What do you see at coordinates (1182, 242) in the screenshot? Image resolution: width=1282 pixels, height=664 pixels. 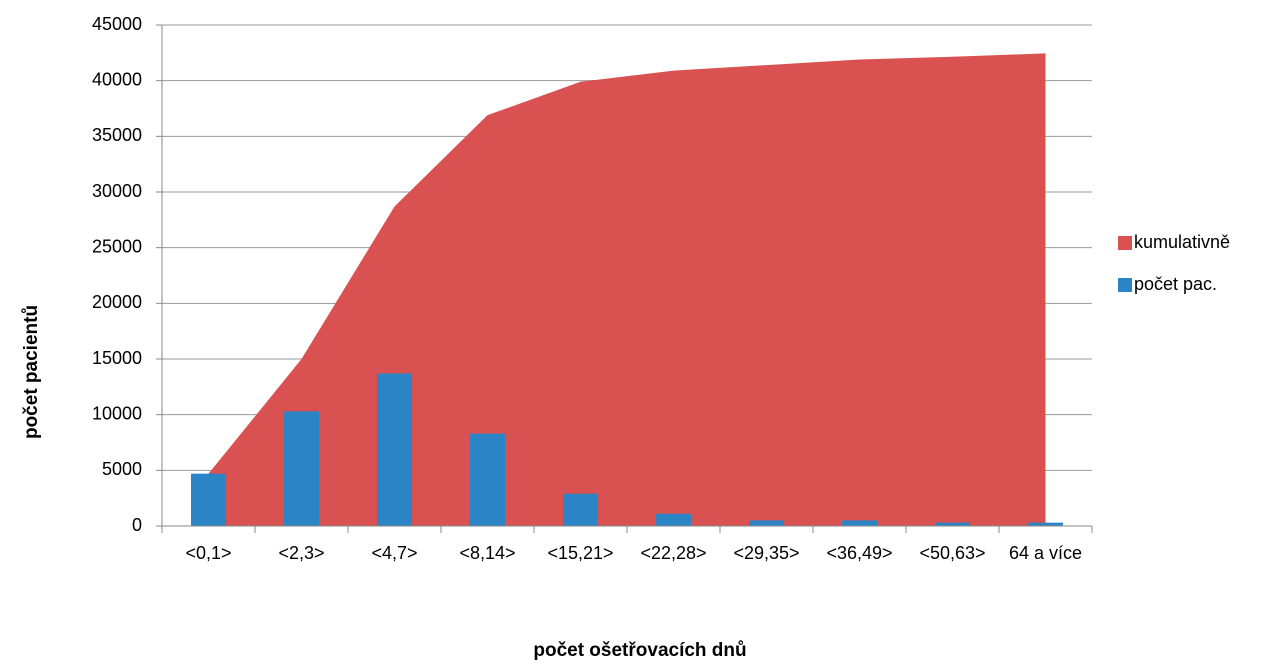 I see `legend-label: kumulativně` at bounding box center [1182, 242].